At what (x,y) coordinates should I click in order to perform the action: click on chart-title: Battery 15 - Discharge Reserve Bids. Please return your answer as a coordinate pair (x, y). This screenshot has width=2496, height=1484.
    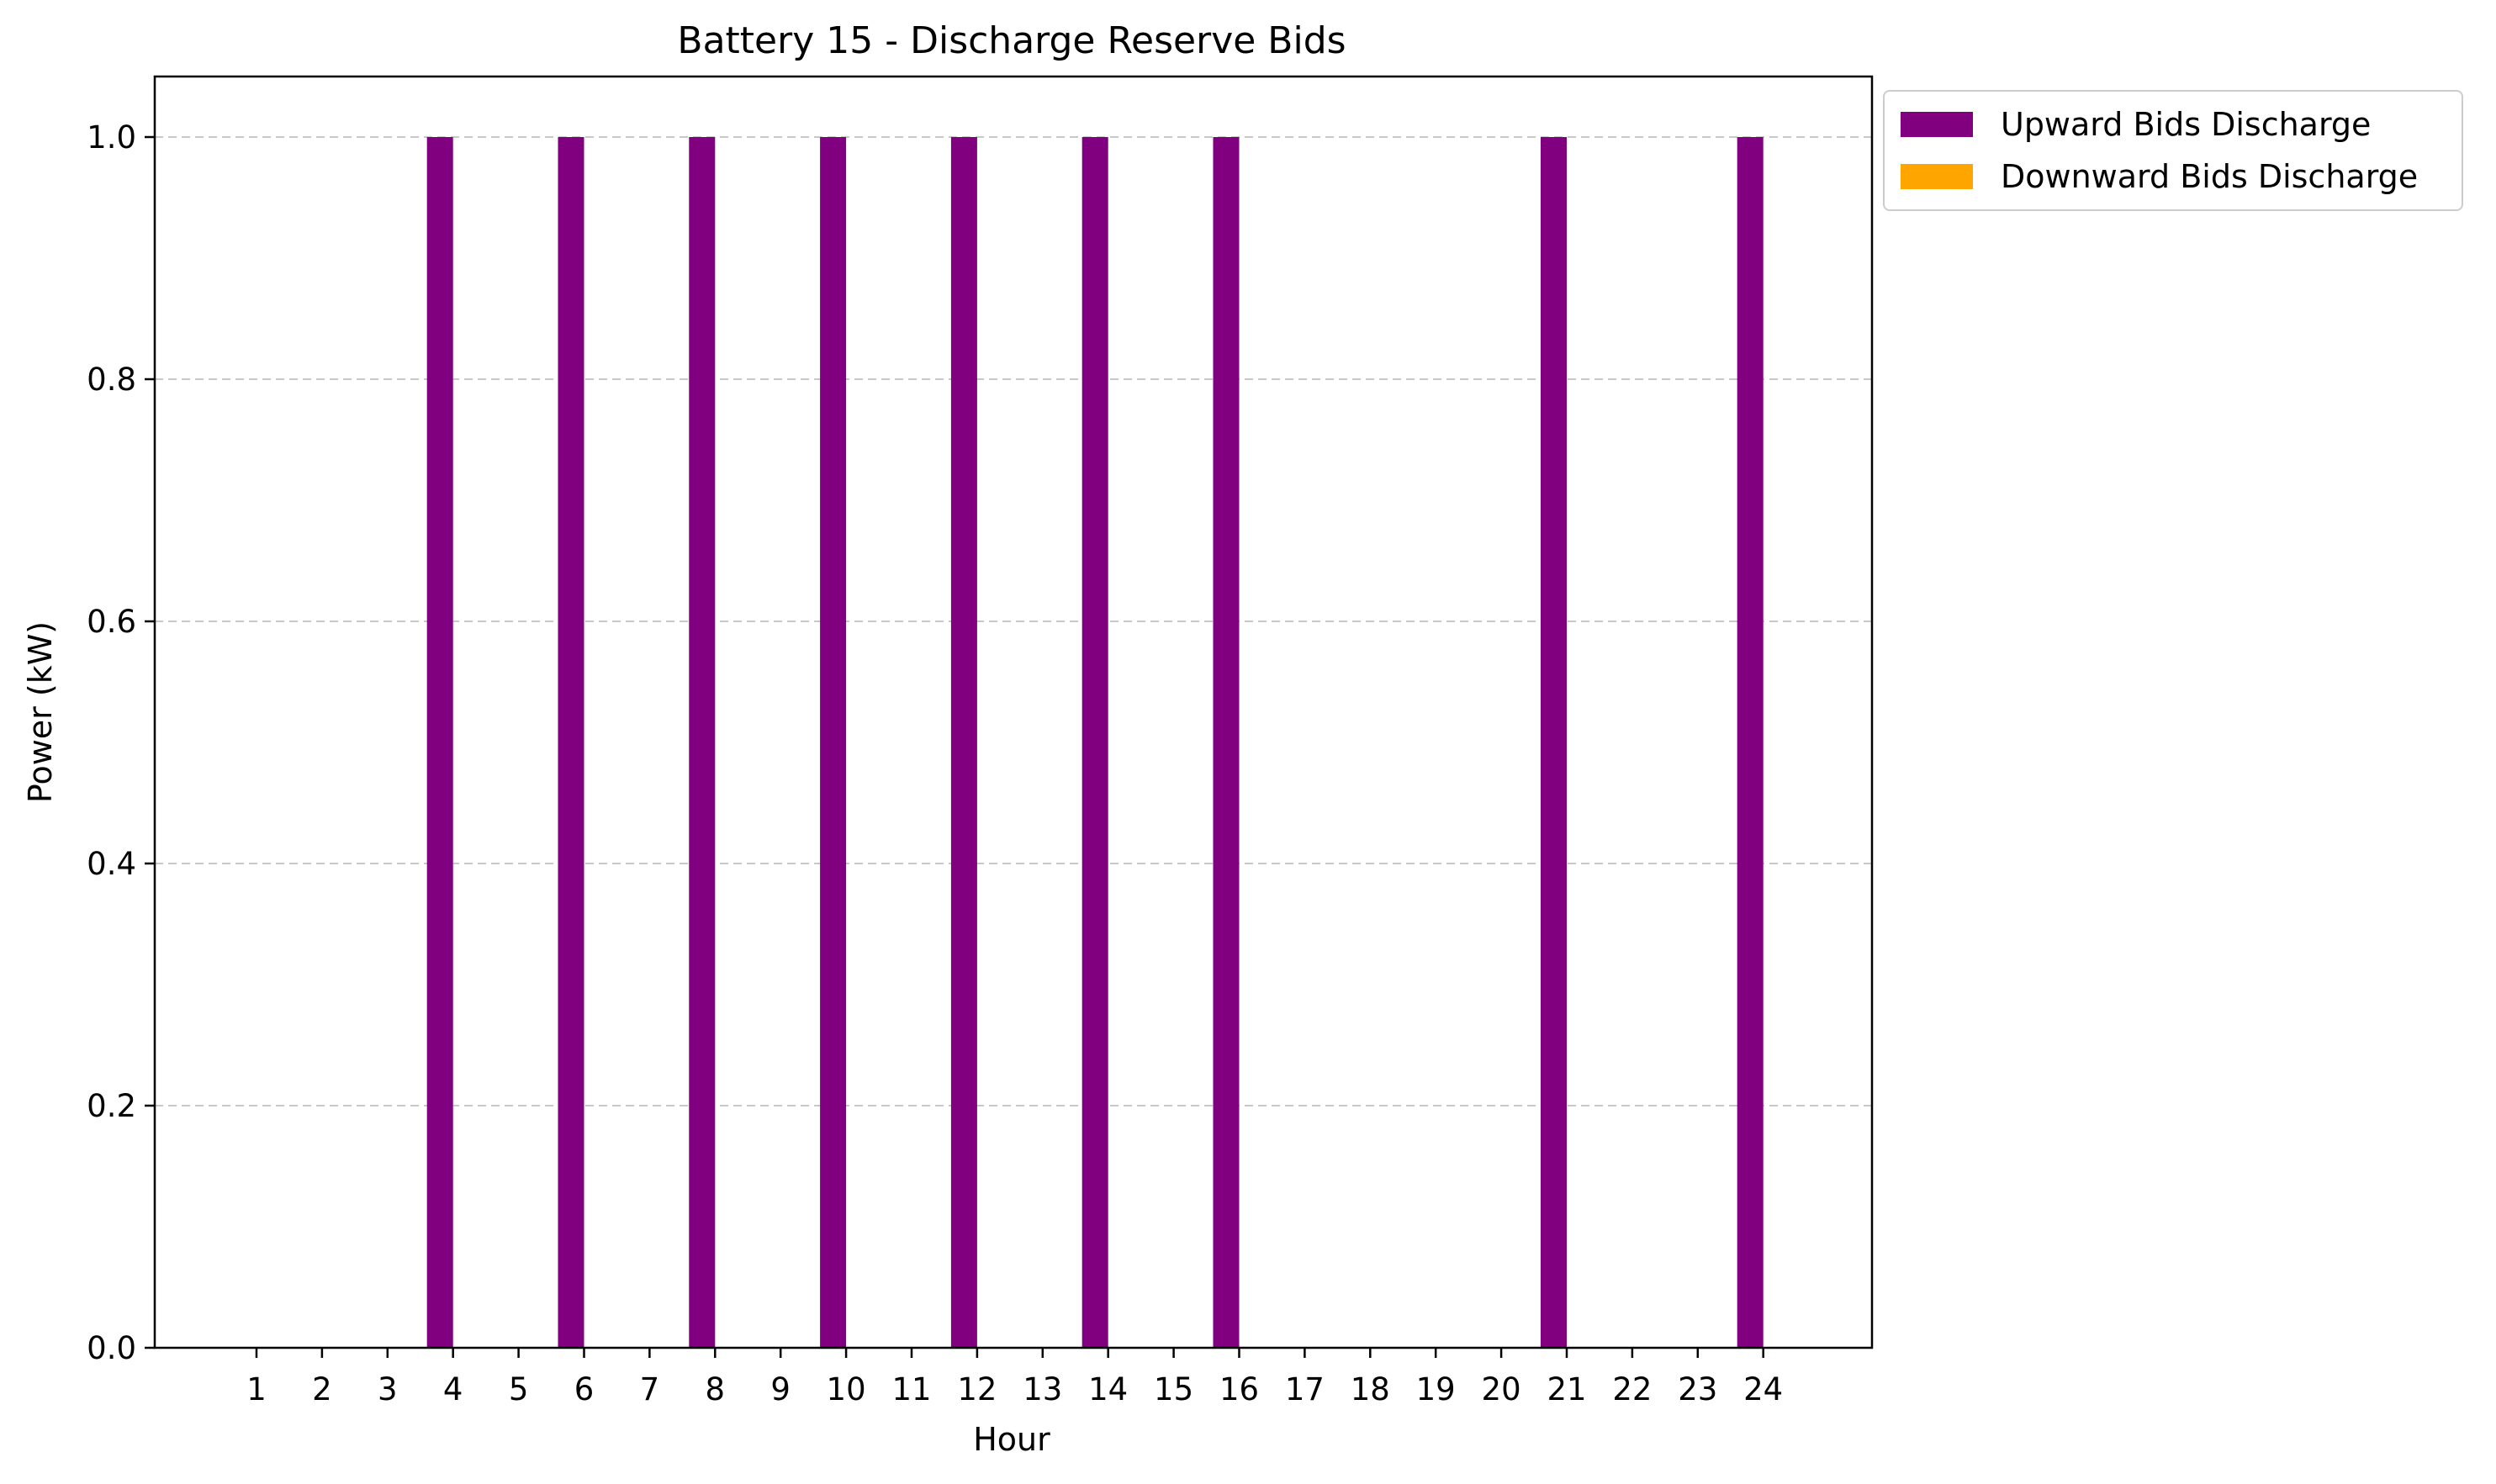
    Looking at the image, I should click on (1011, 40).